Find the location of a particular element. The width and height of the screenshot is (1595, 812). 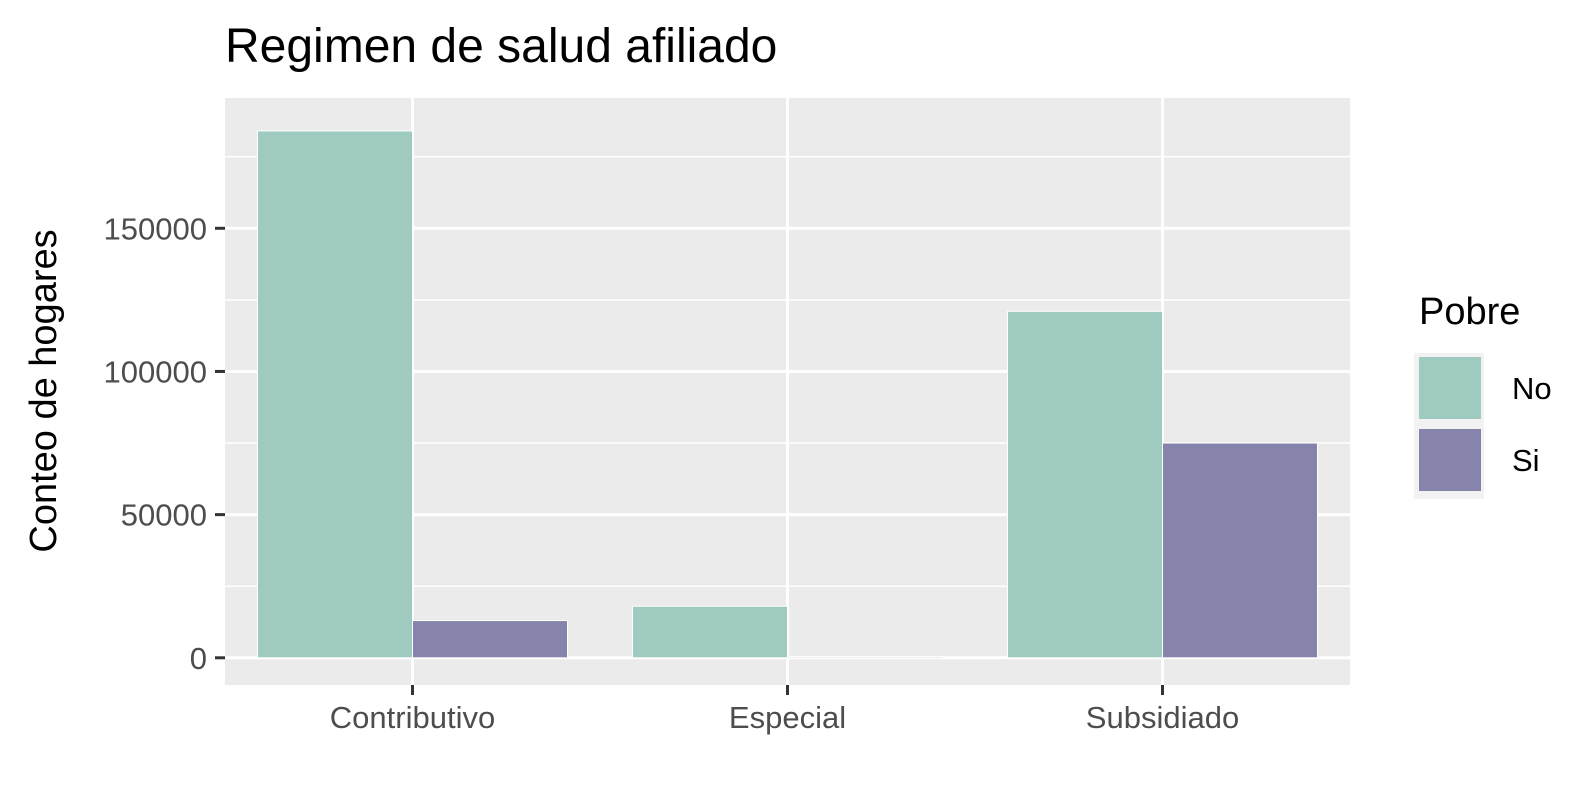

legend-key-si is located at coordinates (1450, 460).